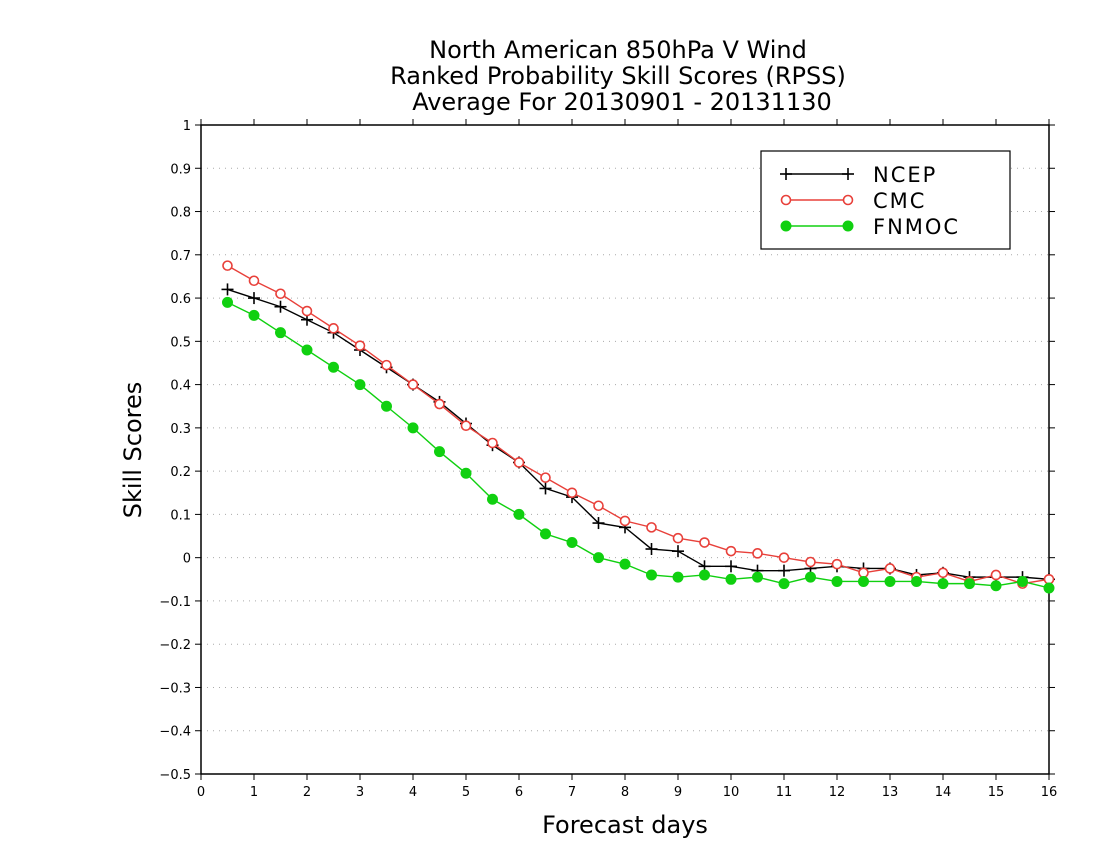 The image size is (1100, 850). Describe the element at coordinates (890, 792) in the screenshot. I see `x-tick-label: 13` at that location.